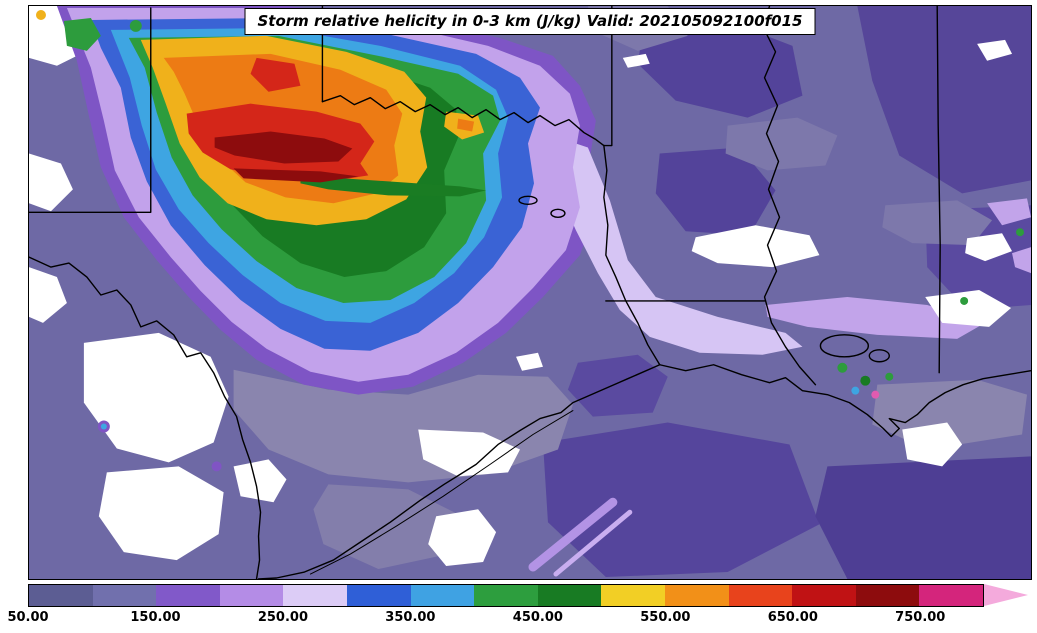 The image size is (1037, 633). Describe the element at coordinates (608, 76) in the screenshot. I see `border-oklahoma-arkansas` at that location.